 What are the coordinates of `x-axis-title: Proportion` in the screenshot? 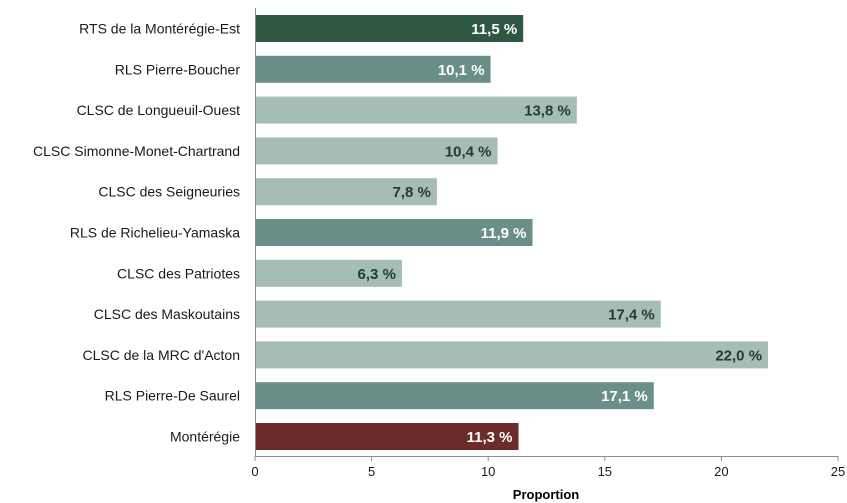 It's located at (546, 494).